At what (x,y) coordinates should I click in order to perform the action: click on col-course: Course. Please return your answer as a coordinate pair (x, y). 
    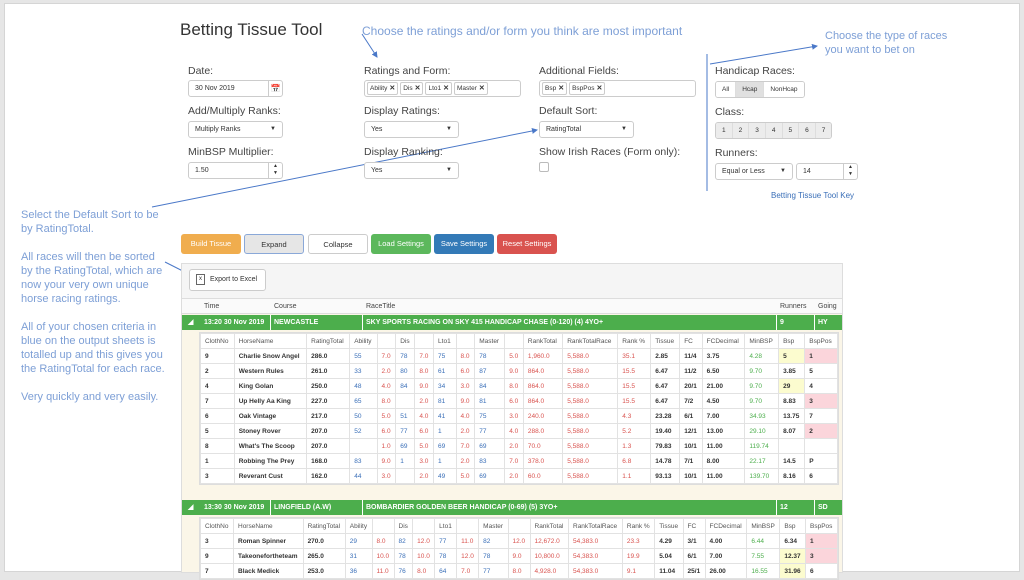
    Looking at the image, I should click on (285, 306).